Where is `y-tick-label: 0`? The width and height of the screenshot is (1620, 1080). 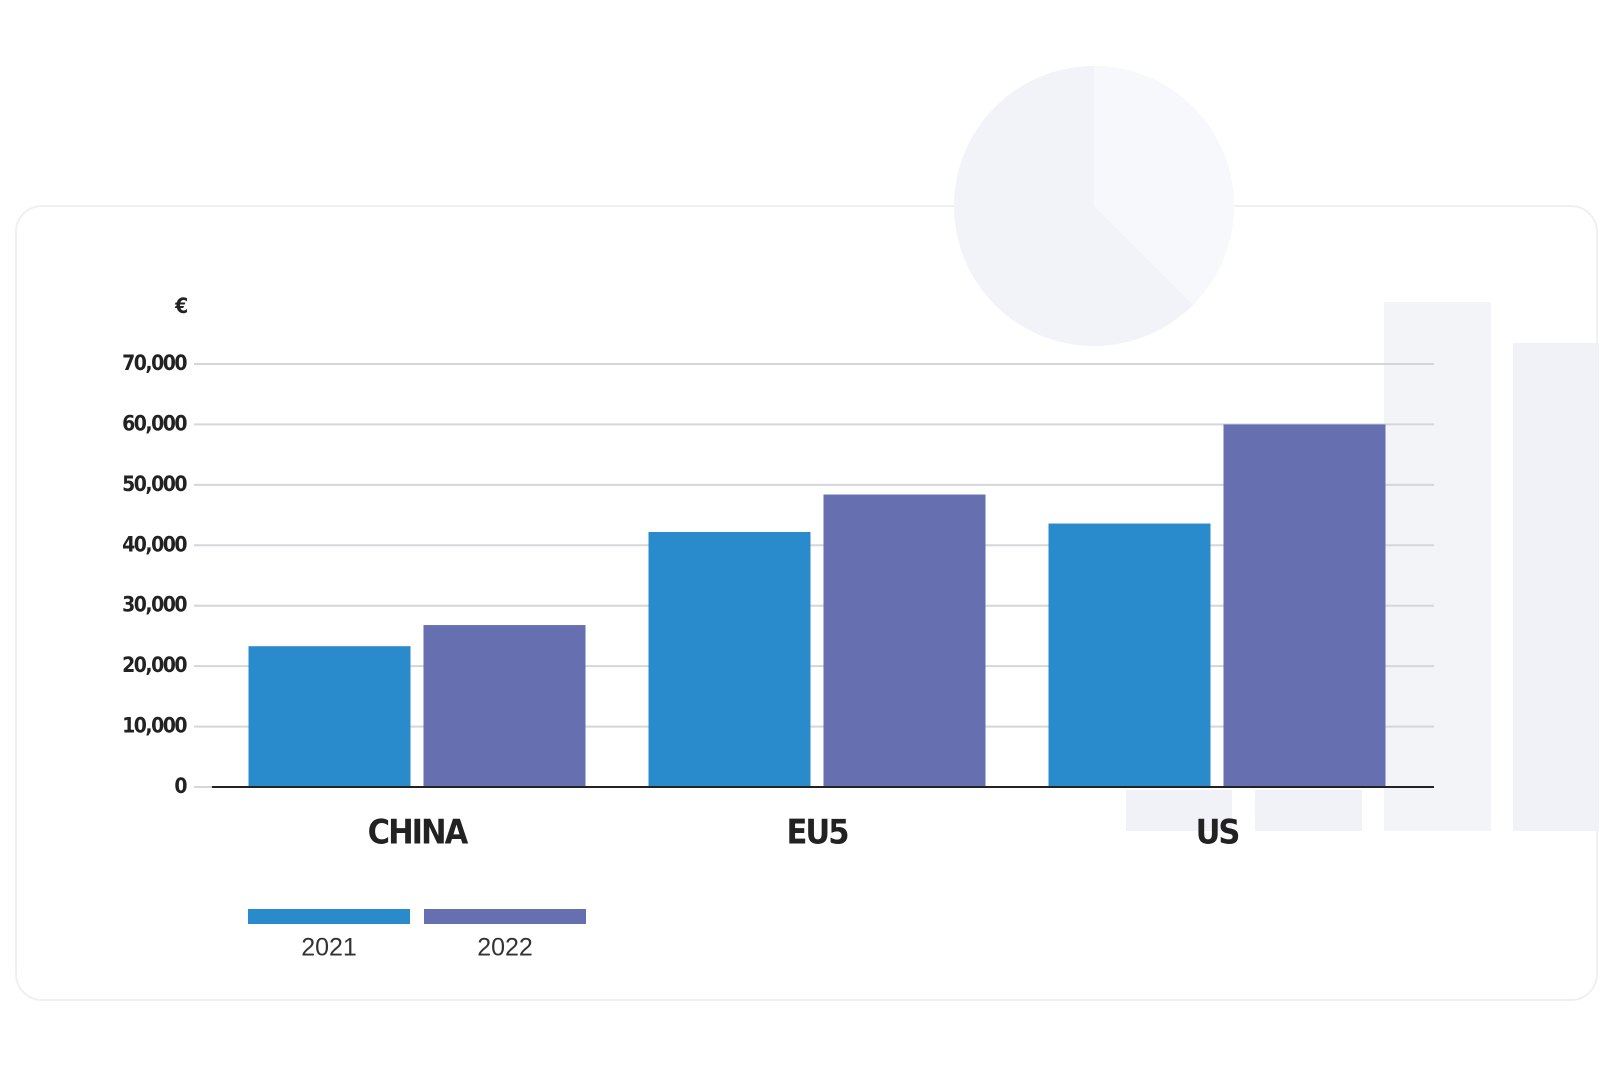
y-tick-label: 0 is located at coordinates (180, 786).